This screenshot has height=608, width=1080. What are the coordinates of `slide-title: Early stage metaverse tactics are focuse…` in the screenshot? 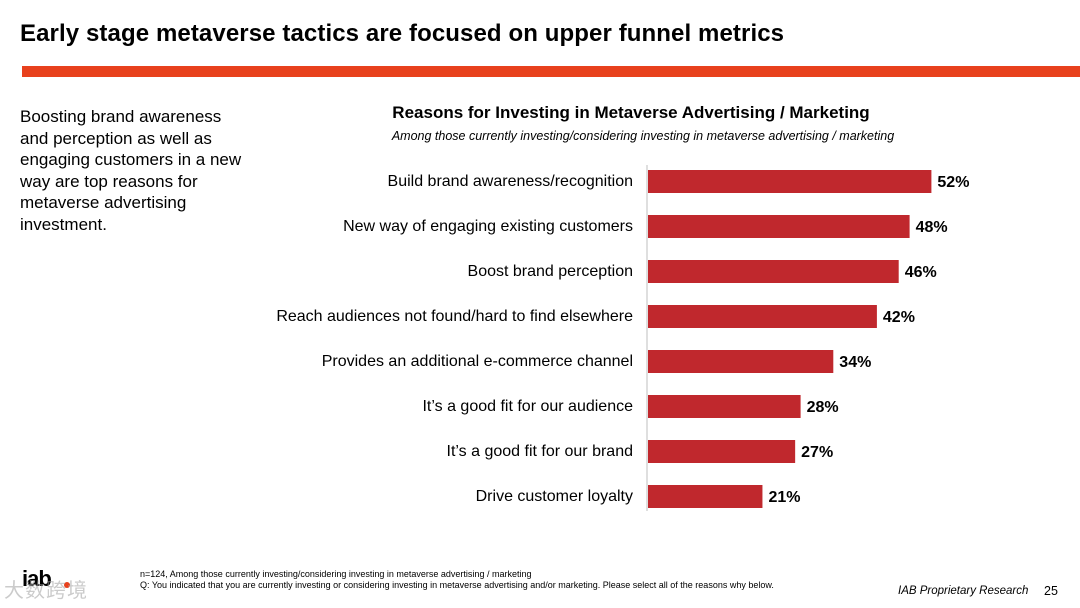 It's located at (402, 33).